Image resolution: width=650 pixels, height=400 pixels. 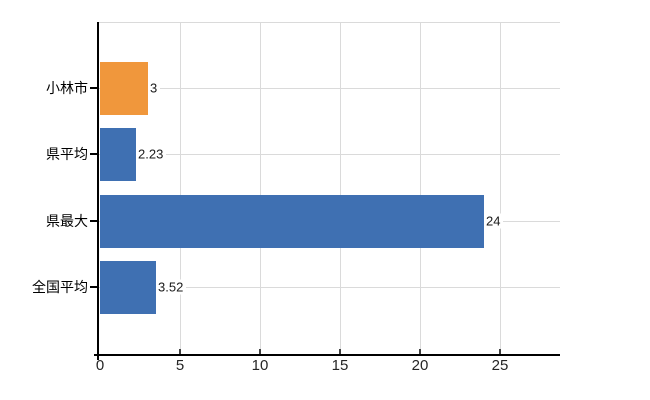 What do you see at coordinates (67, 88) in the screenshot?
I see `category-label: 小林市` at bounding box center [67, 88].